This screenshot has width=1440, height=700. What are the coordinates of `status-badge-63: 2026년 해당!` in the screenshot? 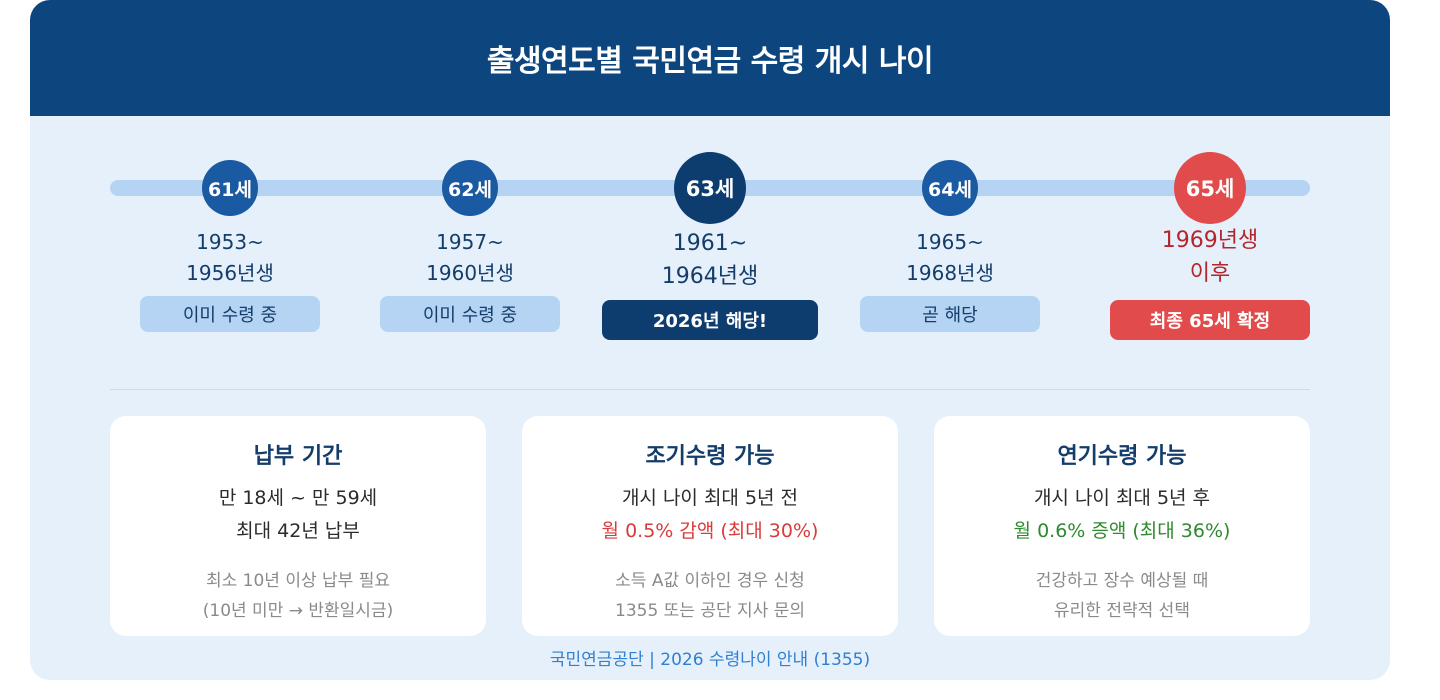 It's located at (710, 320).